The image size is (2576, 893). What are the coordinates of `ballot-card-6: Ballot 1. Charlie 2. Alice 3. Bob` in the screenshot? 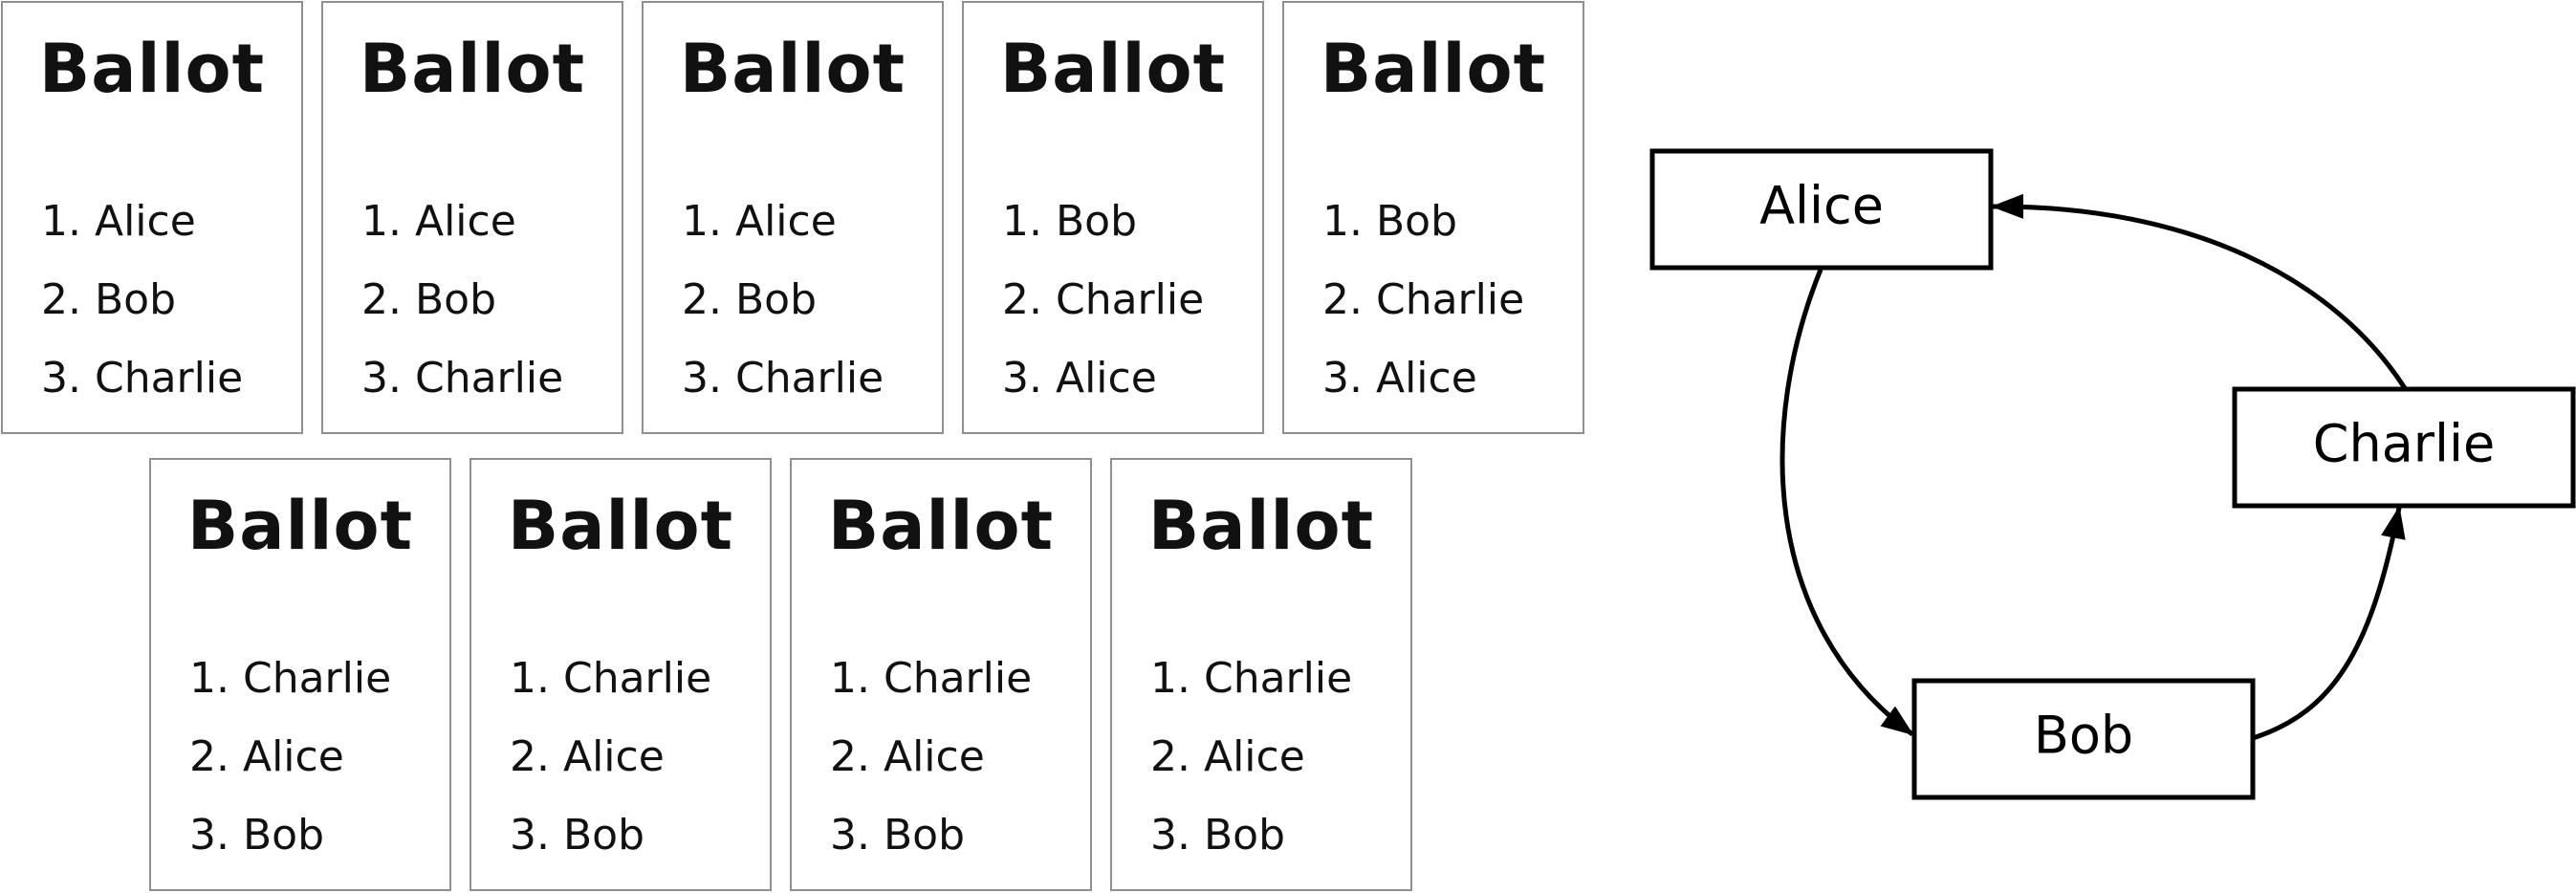 It's located at (300, 674).